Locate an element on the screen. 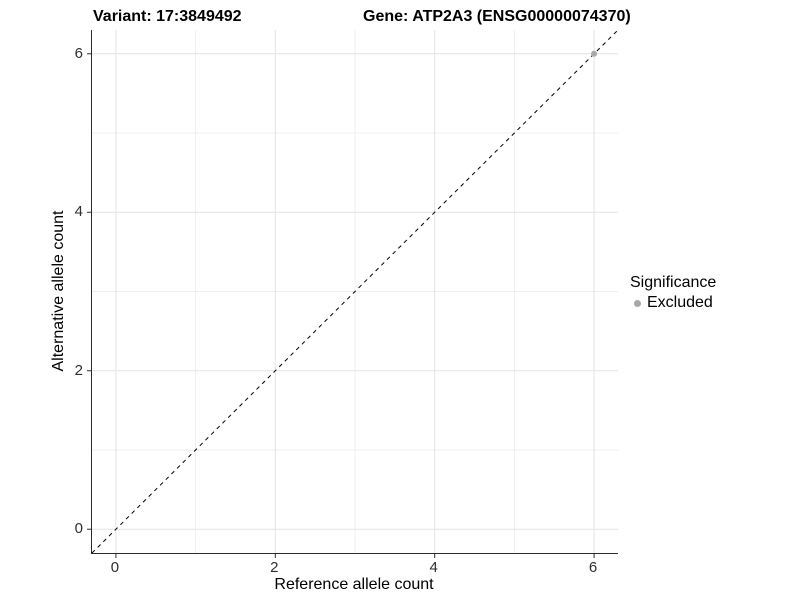 The width and height of the screenshot is (800, 600). x-tick-label: 2 is located at coordinates (274, 567).